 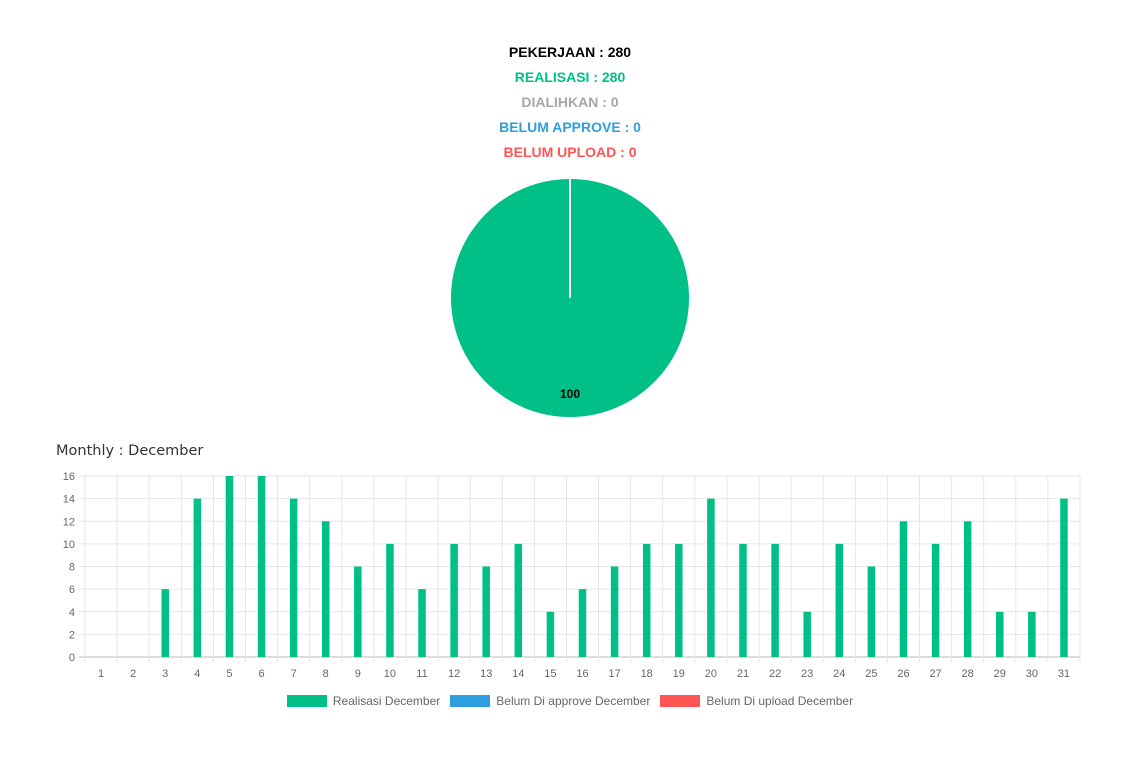 I want to click on belum-upload-count: BELUM UPLOAD : 0, so click(x=570, y=152).